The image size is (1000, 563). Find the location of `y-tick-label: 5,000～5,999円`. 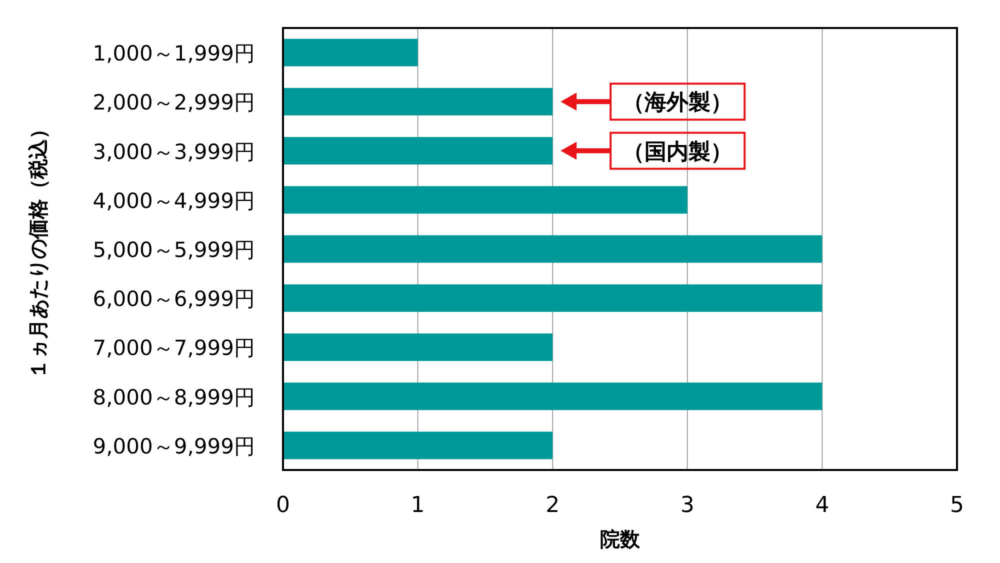

y-tick-label: 5,000～5,999円 is located at coordinates (173, 250).